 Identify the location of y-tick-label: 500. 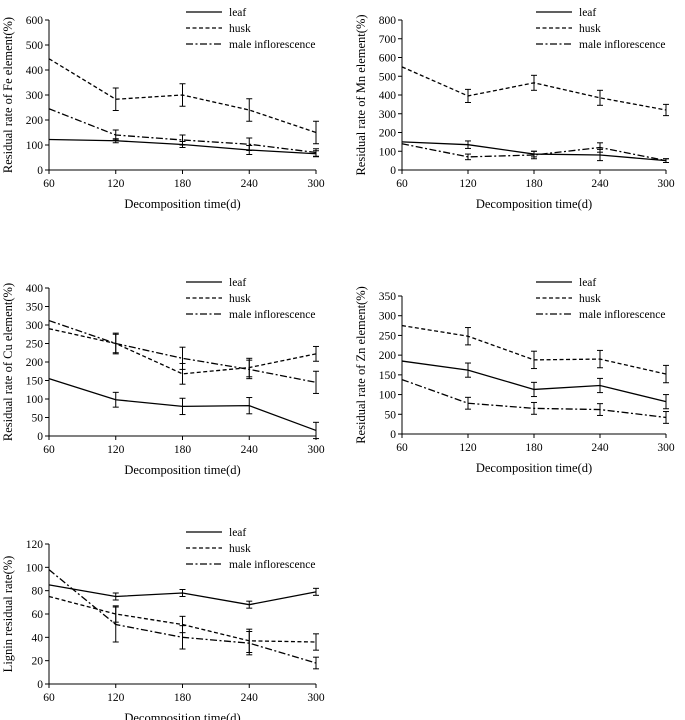
(35, 46).